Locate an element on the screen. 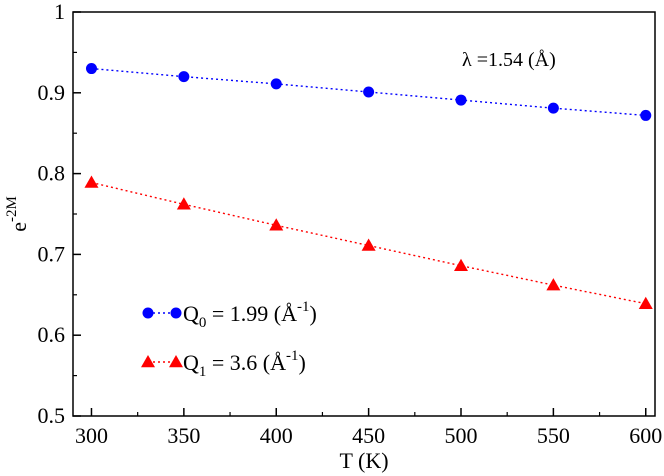 This screenshot has height=476, width=664. legend: Q0 = 1.99 (Å-1) Q1 = 3.6 (Å-1) is located at coordinates (229, 339).